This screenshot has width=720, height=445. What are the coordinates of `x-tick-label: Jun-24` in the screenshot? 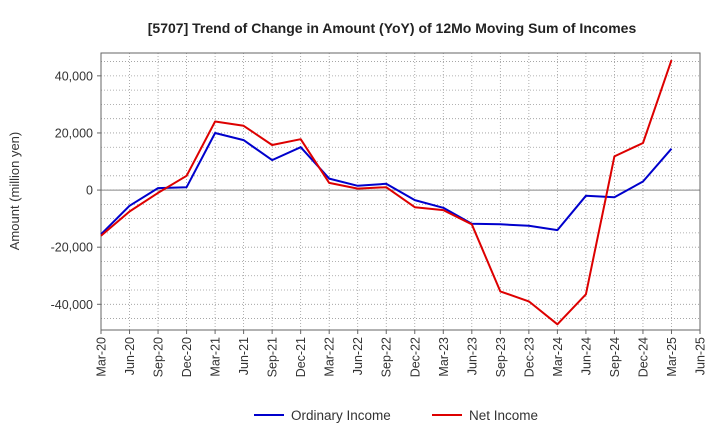 It's located at (586, 356).